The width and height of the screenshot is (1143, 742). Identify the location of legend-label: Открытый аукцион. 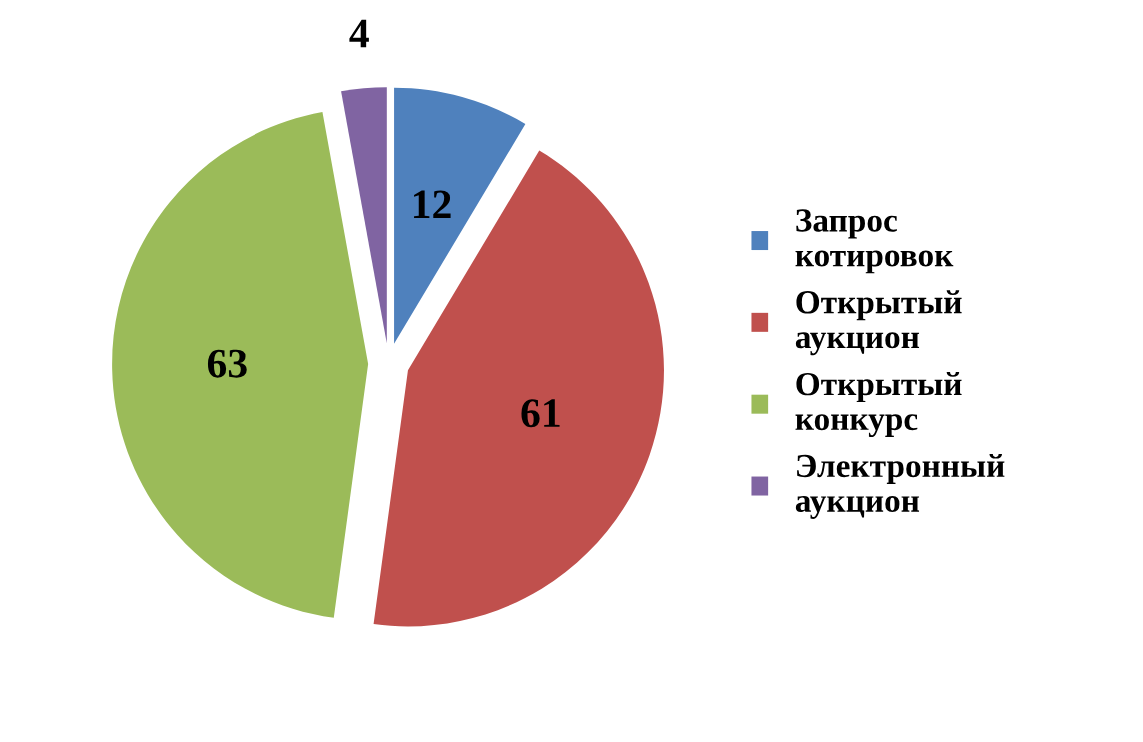
(878, 323).